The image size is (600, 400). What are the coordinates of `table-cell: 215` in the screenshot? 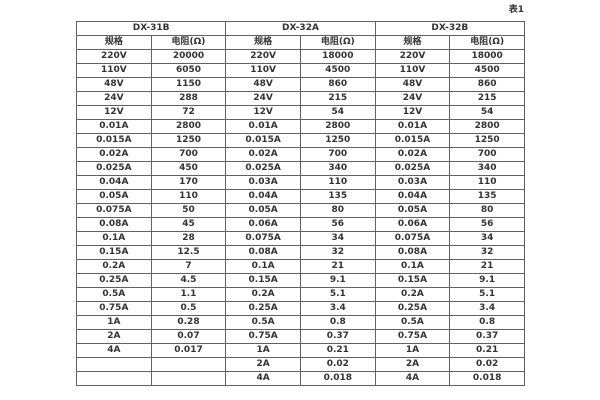 It's located at (337, 98).